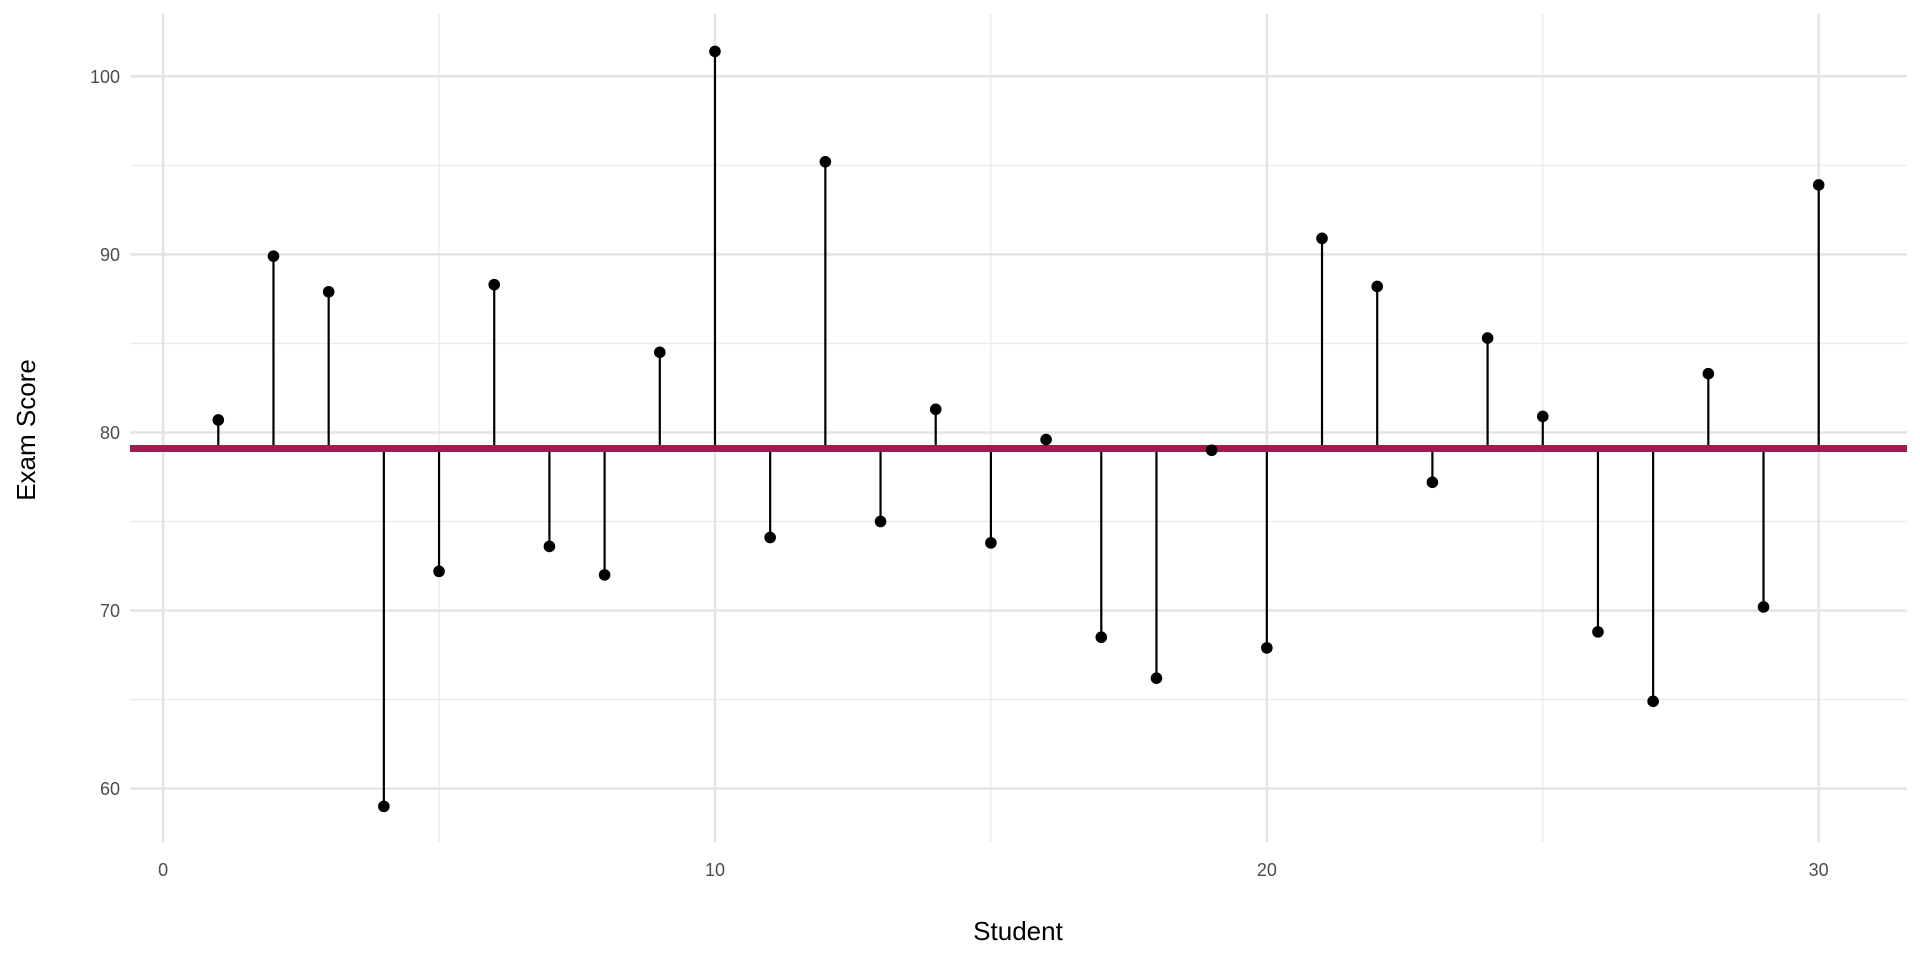 This screenshot has height=960, width=1920. What do you see at coordinates (1819, 870) in the screenshot?
I see `x-tick-label: 30` at bounding box center [1819, 870].